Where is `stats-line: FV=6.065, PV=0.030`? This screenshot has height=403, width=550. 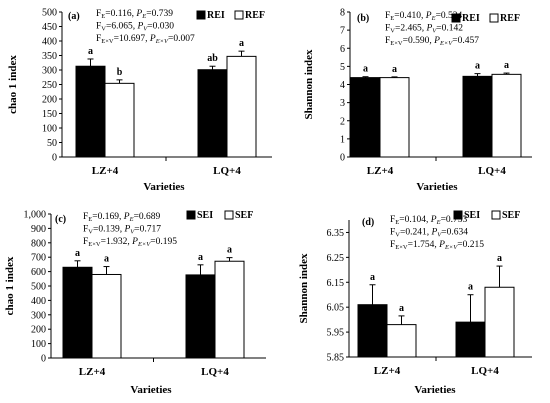 stats-line: FV=6.065, PV=0.030 is located at coordinates (135, 27).